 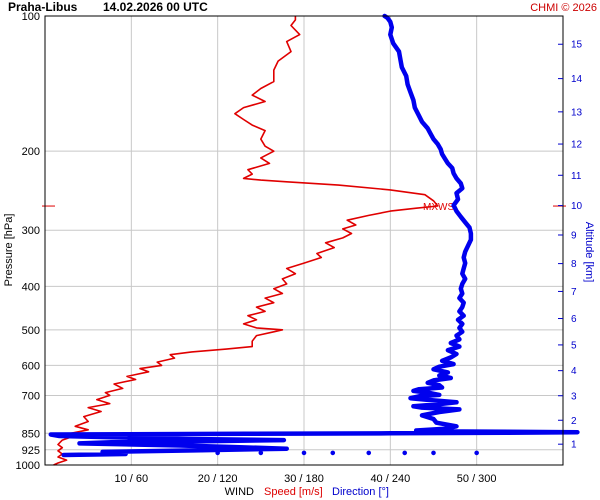 What do you see at coordinates (390, 479) in the screenshot?
I see `x-tick-label-4: 40 / 240` at bounding box center [390, 479].